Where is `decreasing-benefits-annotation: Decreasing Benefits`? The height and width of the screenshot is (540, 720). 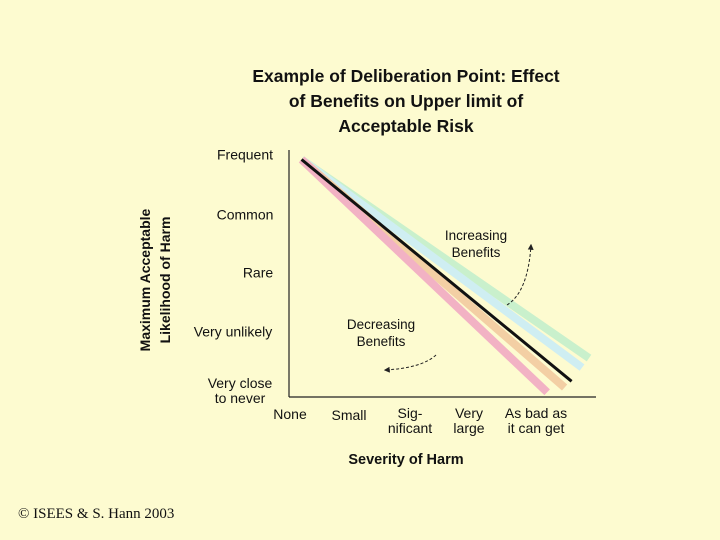 decreasing-benefits-annotation: Decreasing Benefits is located at coordinates (381, 333).